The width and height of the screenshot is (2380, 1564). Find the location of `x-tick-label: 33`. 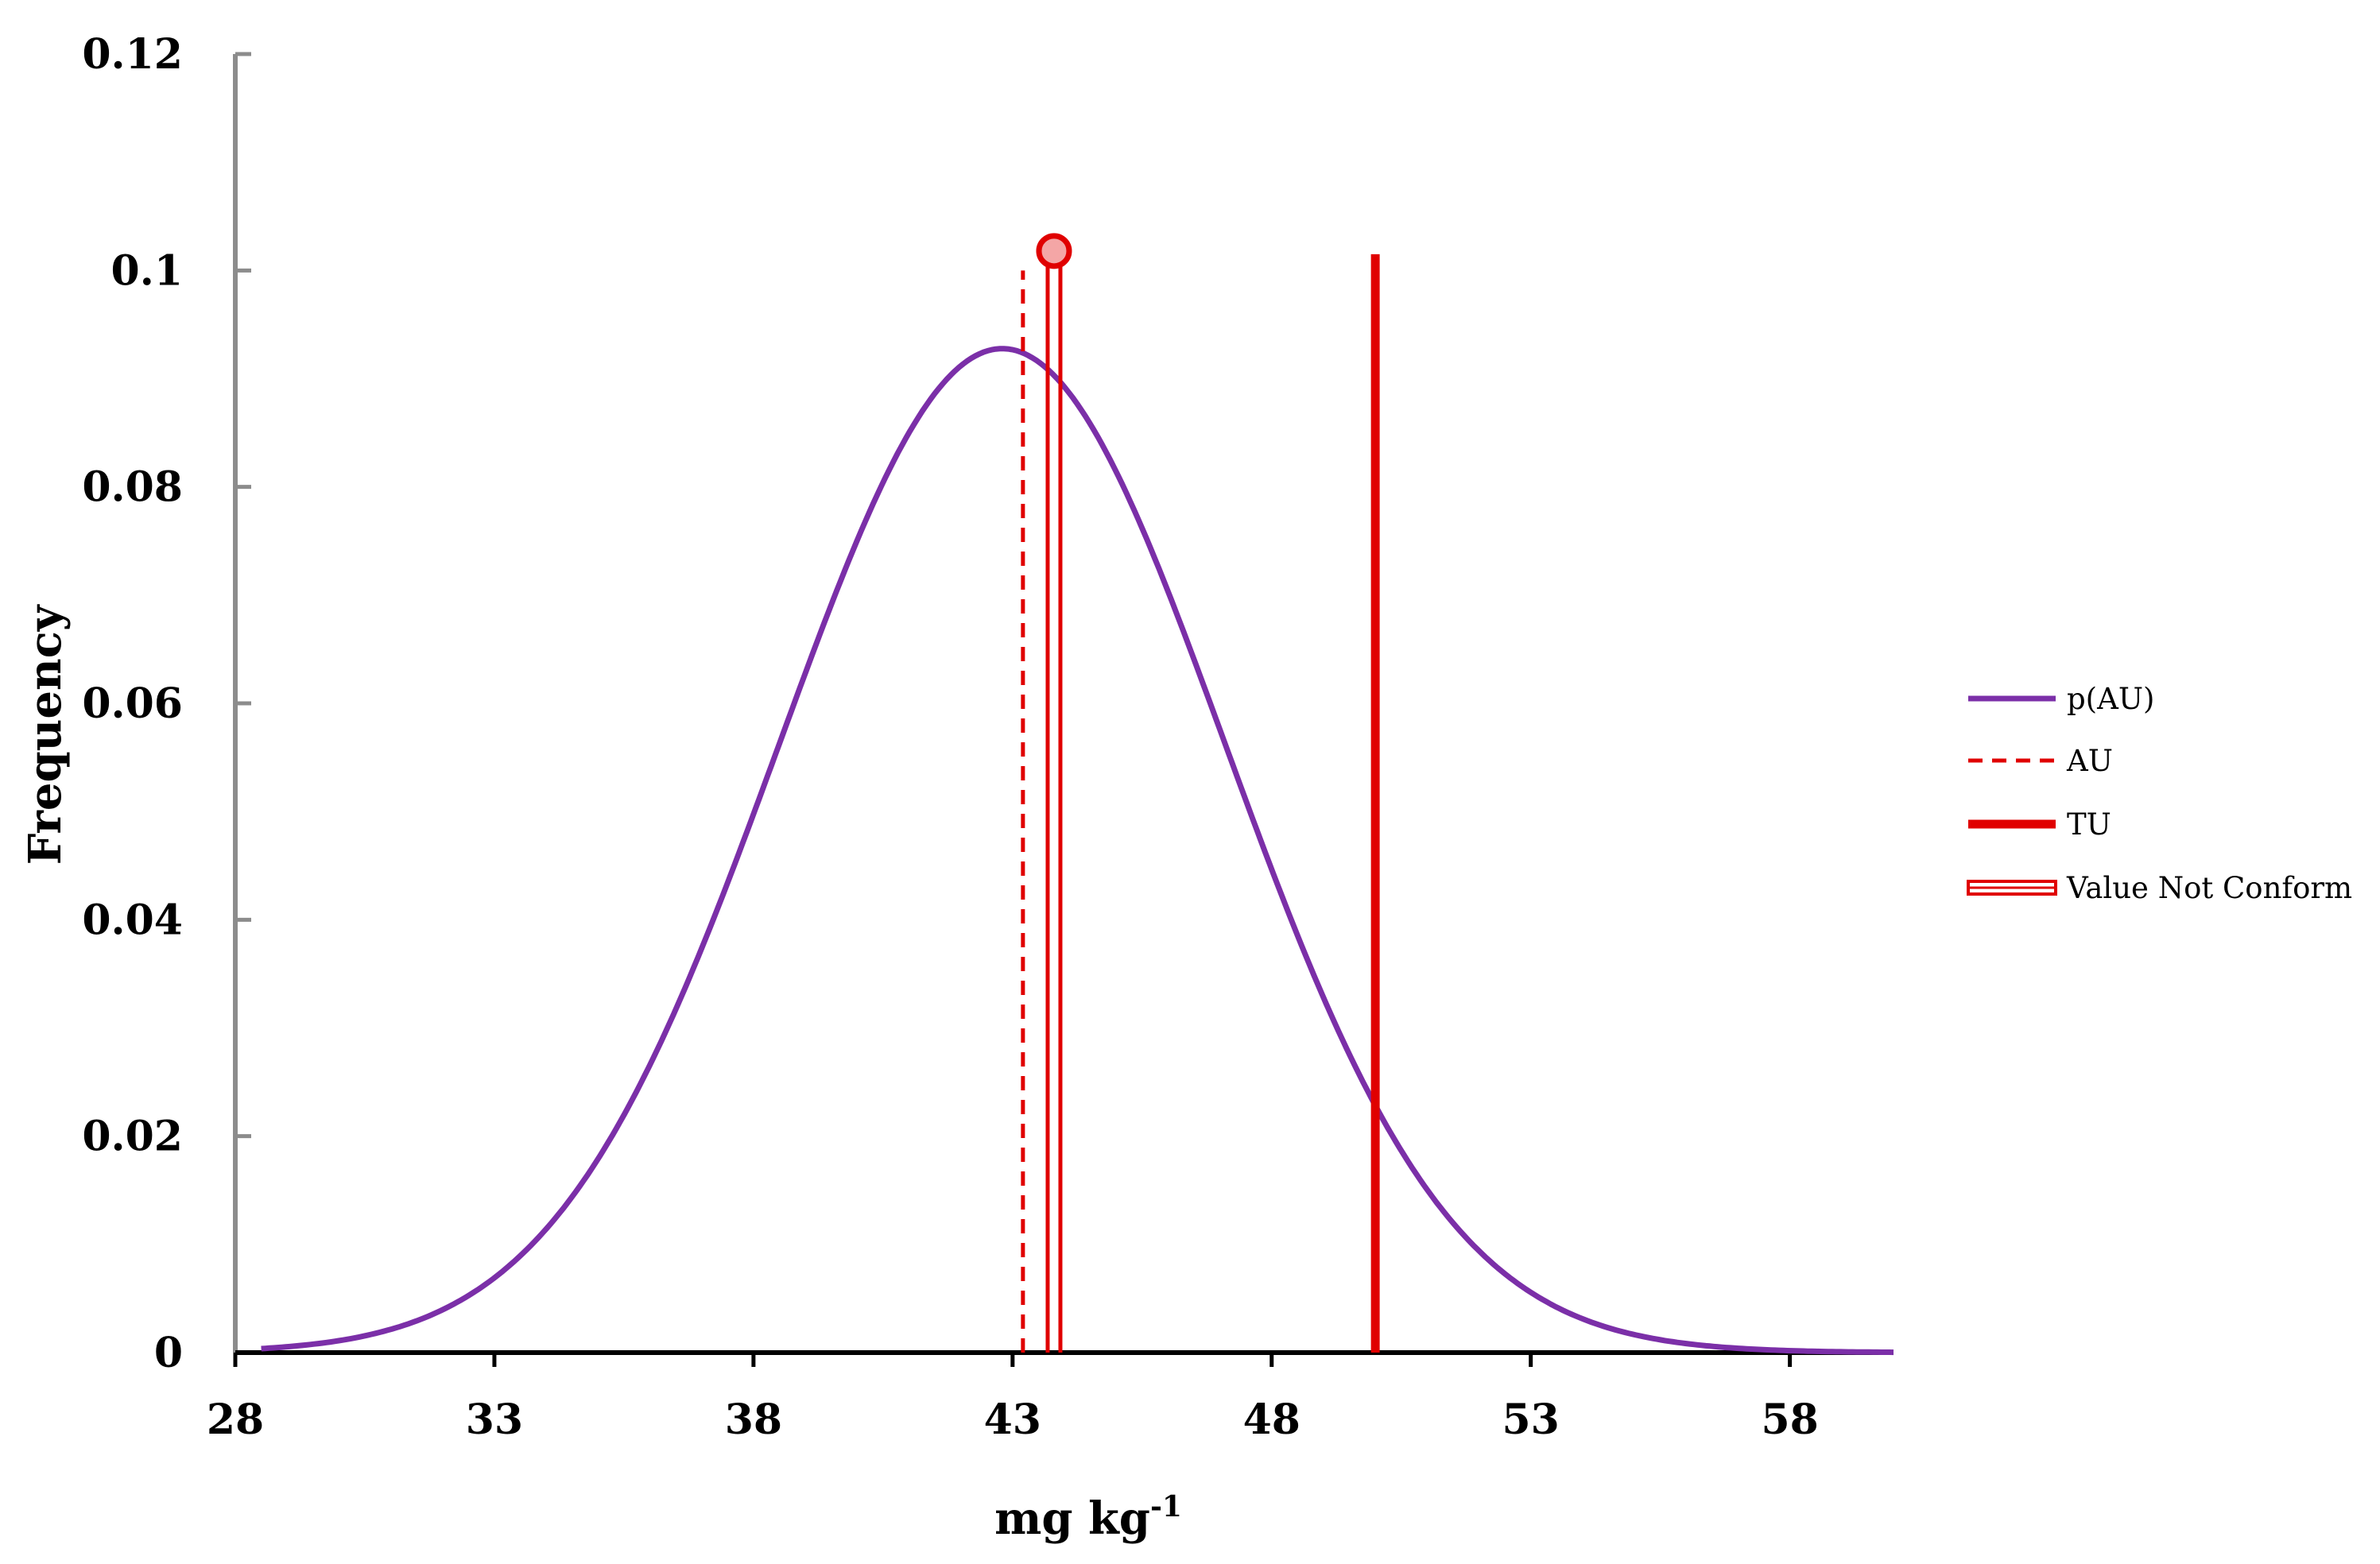

x-tick-label: 33 is located at coordinates (494, 1420).